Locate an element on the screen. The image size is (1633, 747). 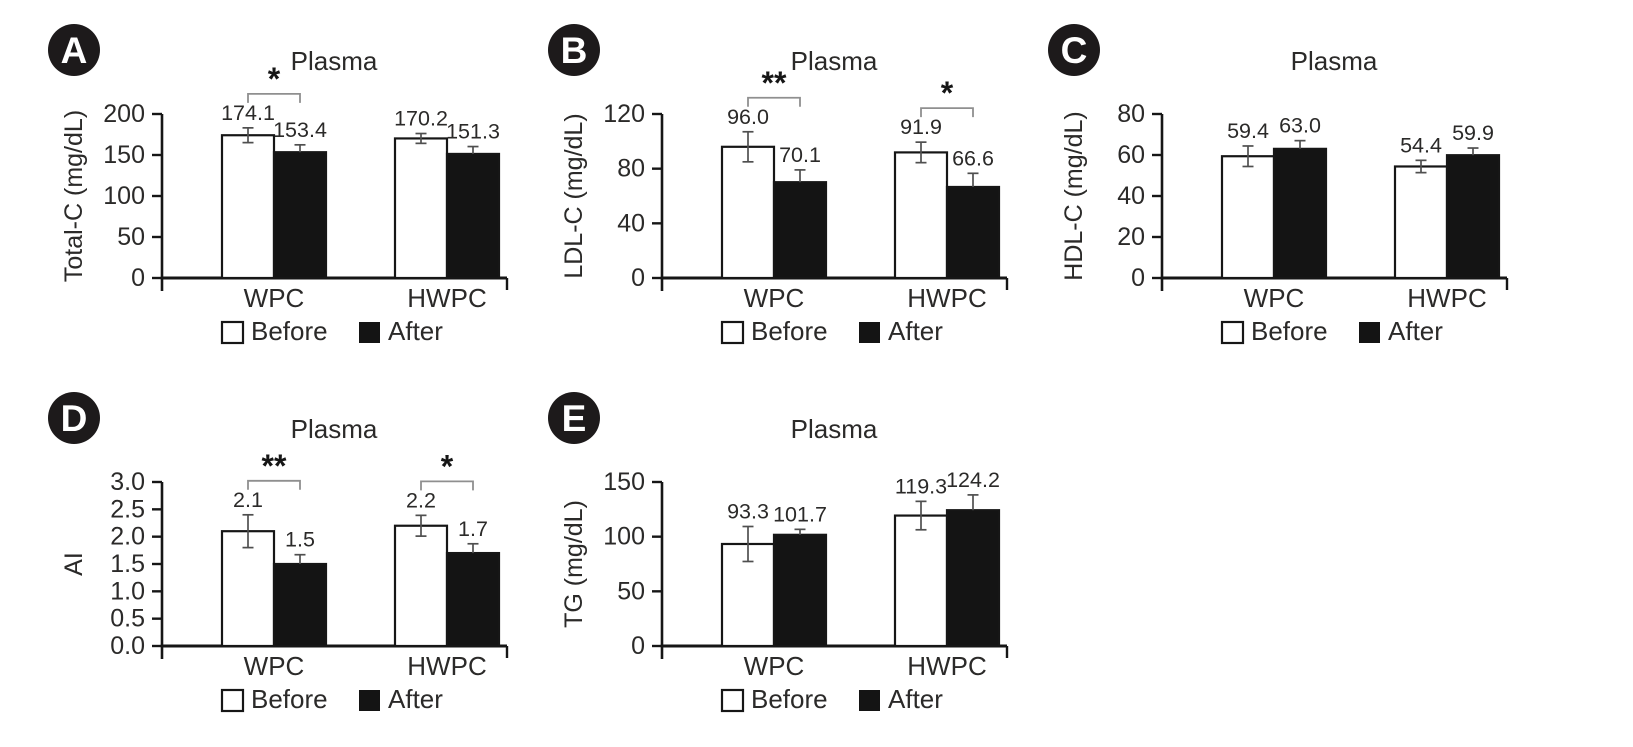
y-tick-label: 2.0 is located at coordinates (127, 537).